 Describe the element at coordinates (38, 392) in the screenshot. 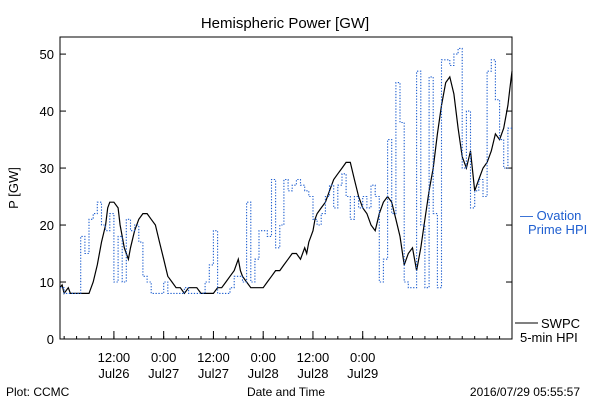

I see `footer-plot-credit: Plot: CCMC` at that location.